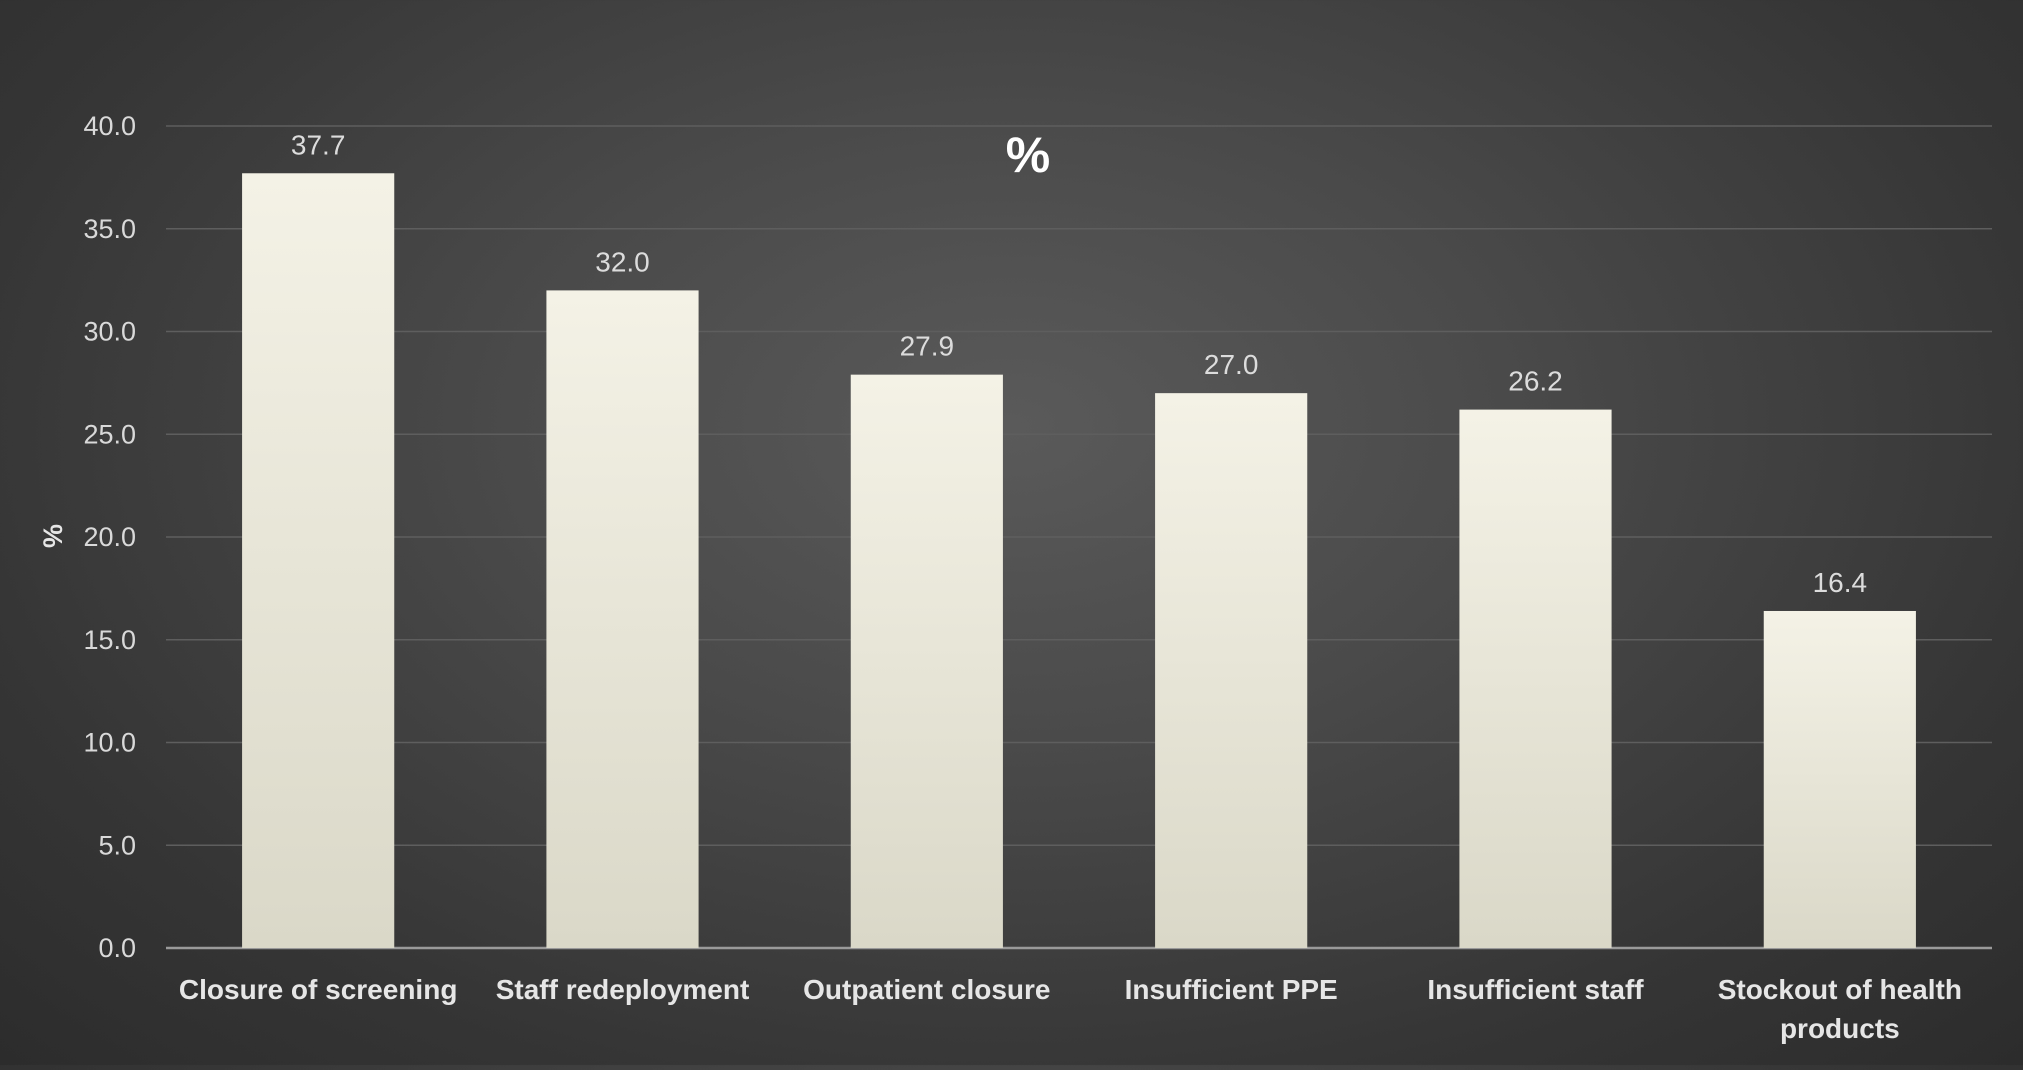 This screenshot has width=2023, height=1070. I want to click on x-tick-label: Outpatient closure, so click(926, 989).